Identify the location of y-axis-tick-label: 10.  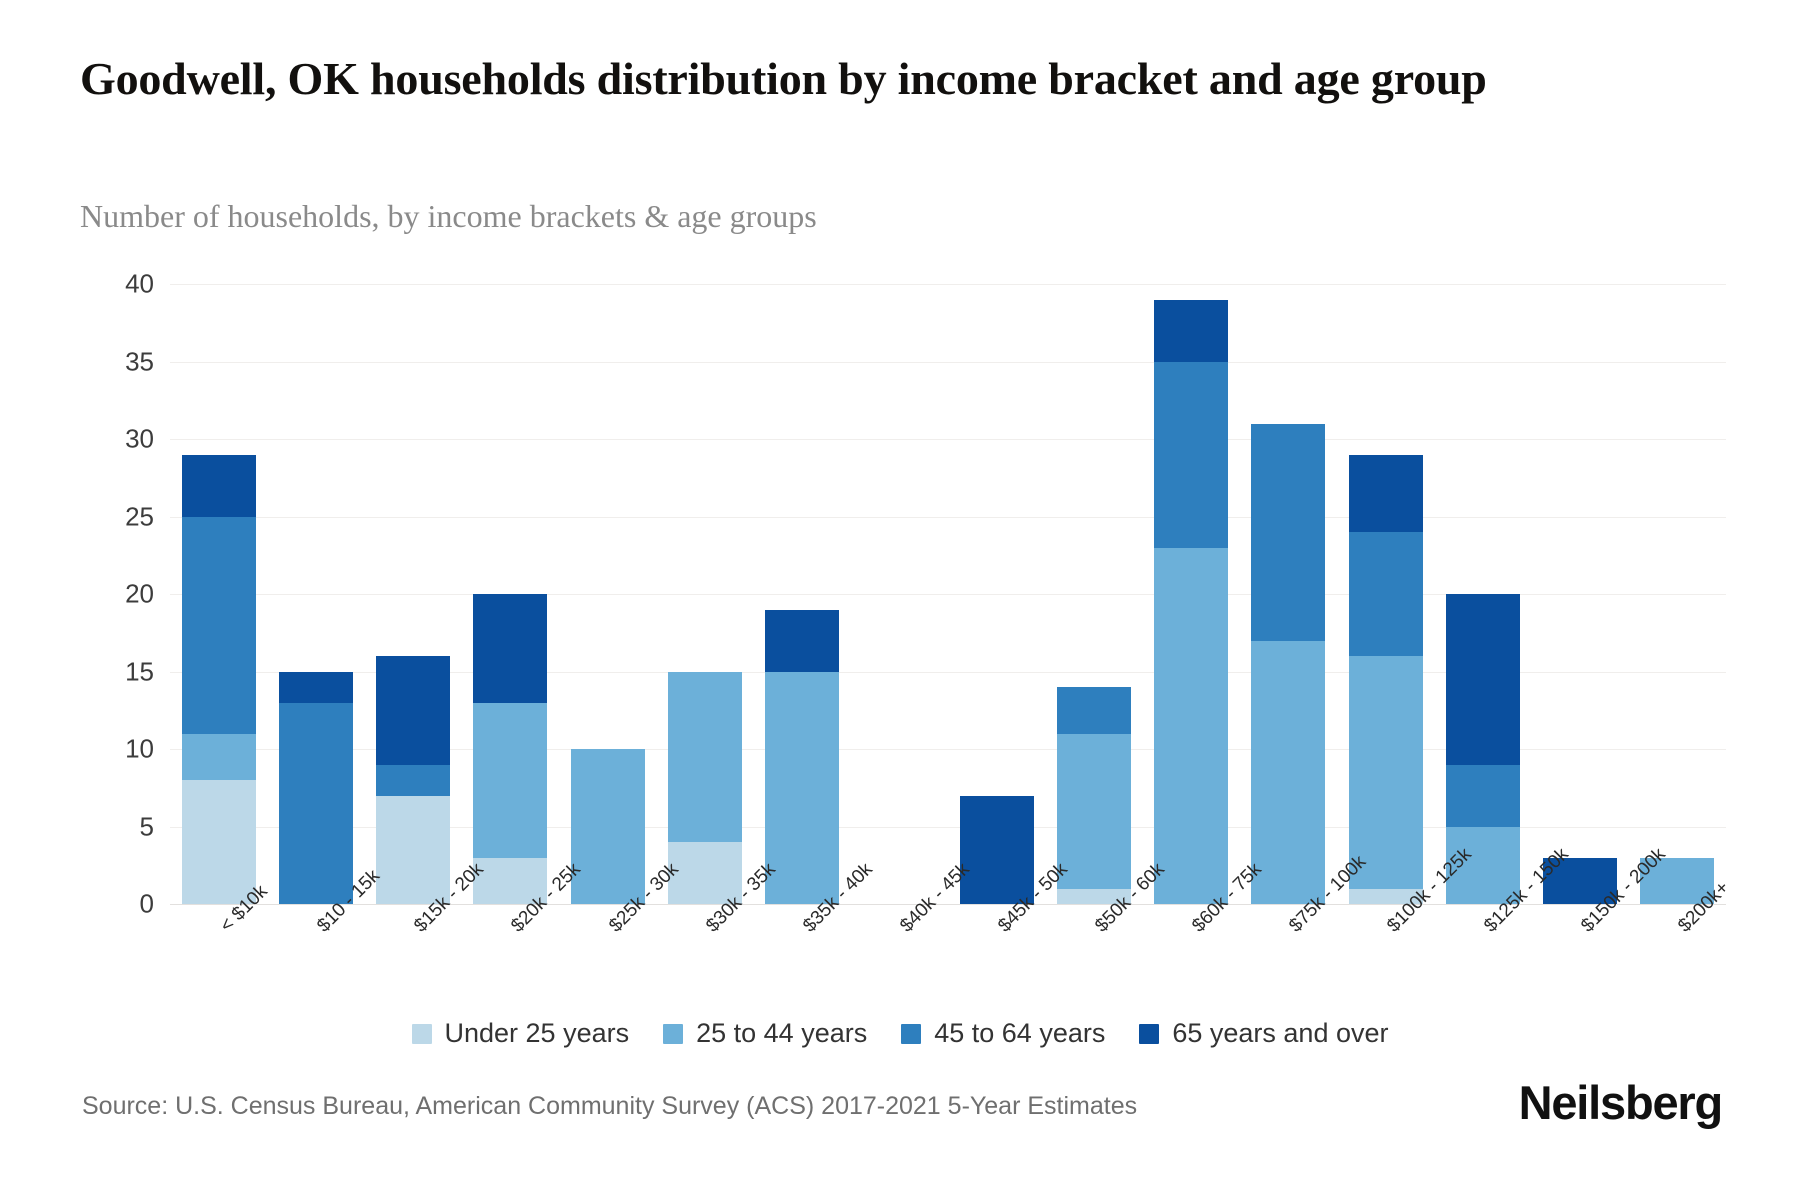
(139, 748).